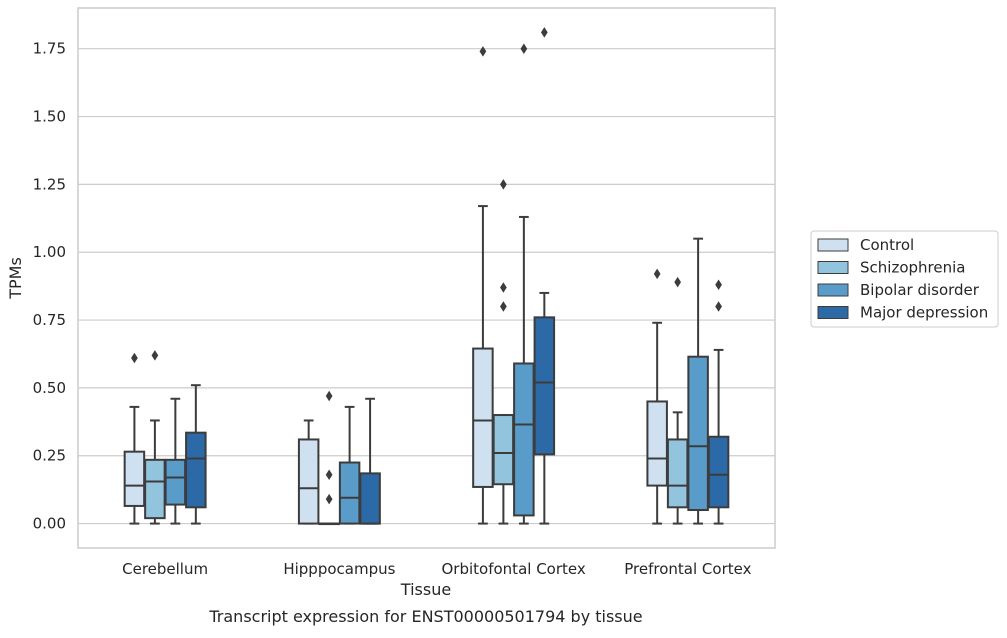 This screenshot has width=1007, height=638. I want to click on x-tick-label: Orbitofontal Cortex, so click(514, 569).